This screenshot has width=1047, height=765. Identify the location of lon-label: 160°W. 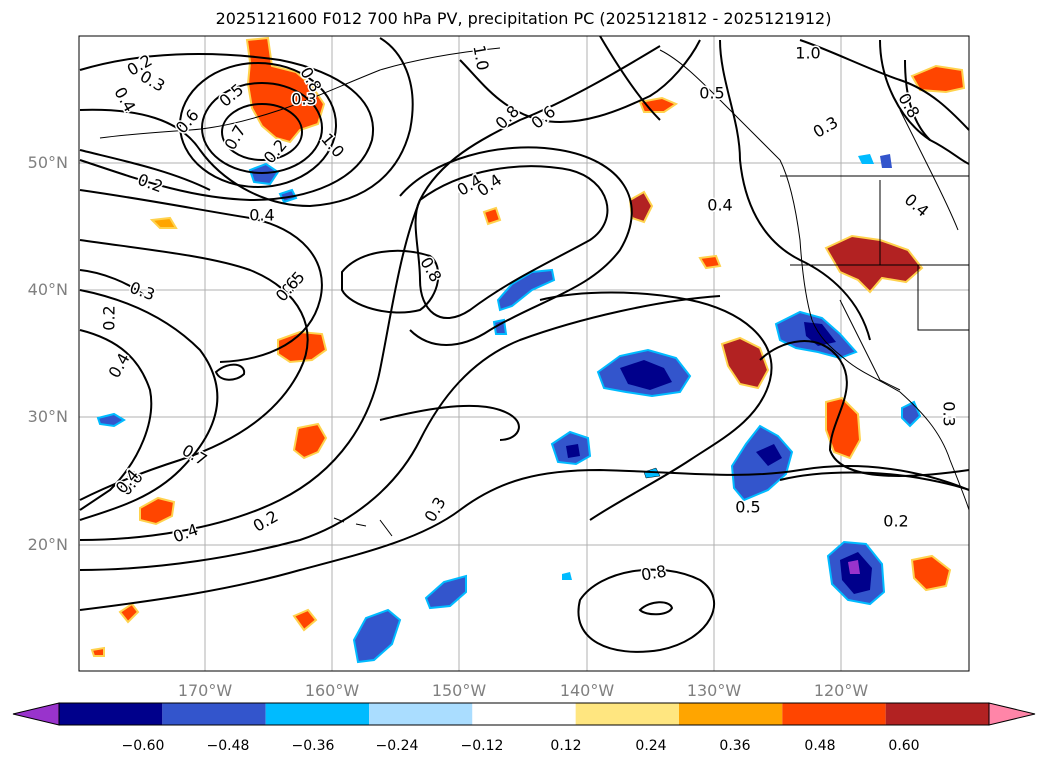
(332, 690).